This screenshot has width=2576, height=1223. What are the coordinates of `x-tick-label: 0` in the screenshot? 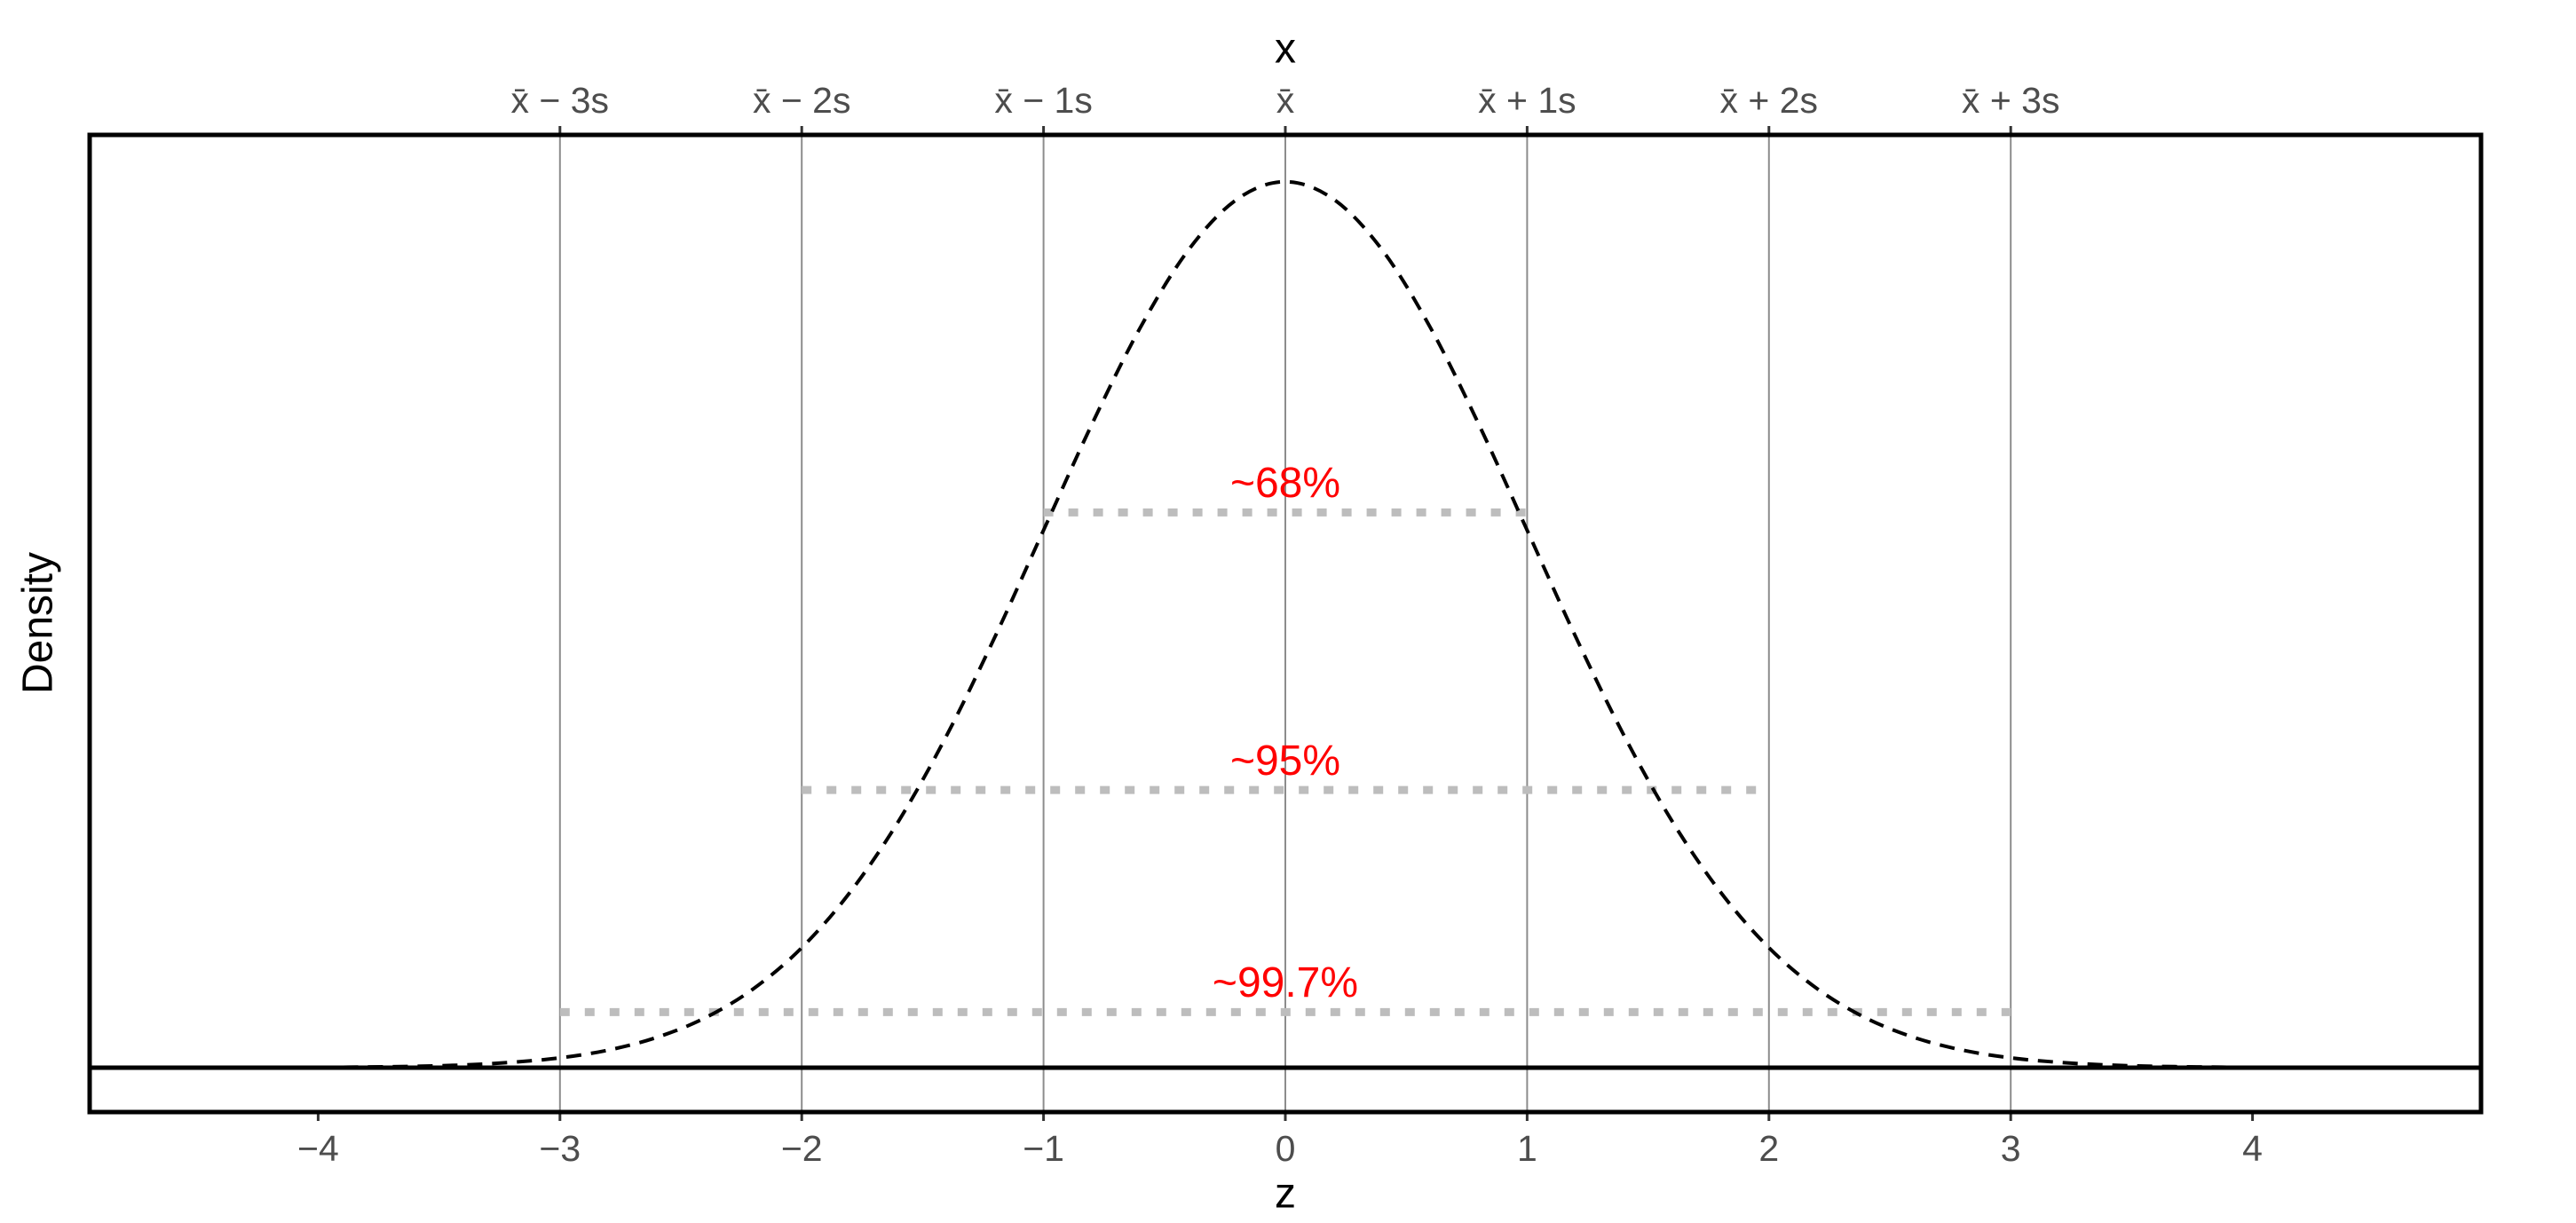 It's located at (1286, 1148).